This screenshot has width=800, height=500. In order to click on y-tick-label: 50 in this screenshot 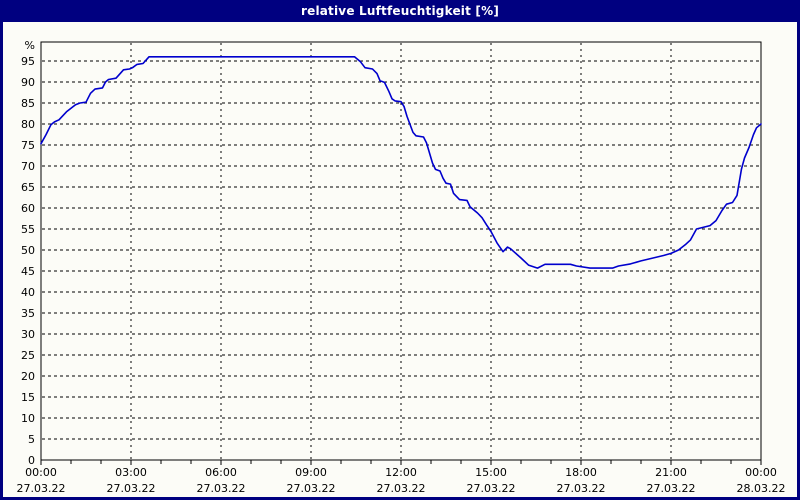, I will do `click(28, 250)`.